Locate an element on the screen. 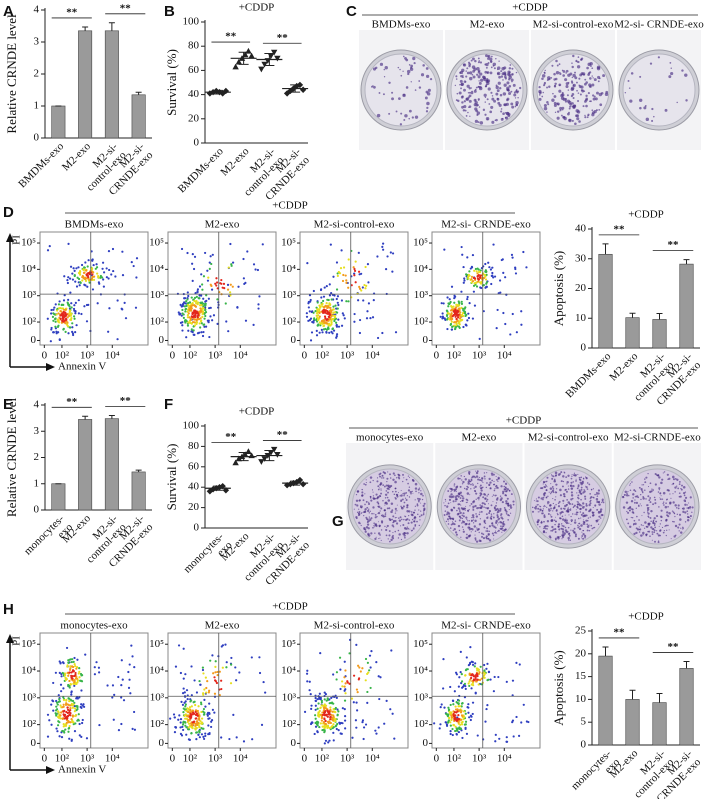 The width and height of the screenshot is (708, 799). y-tick-label: 10² is located at coordinates (157, 322).